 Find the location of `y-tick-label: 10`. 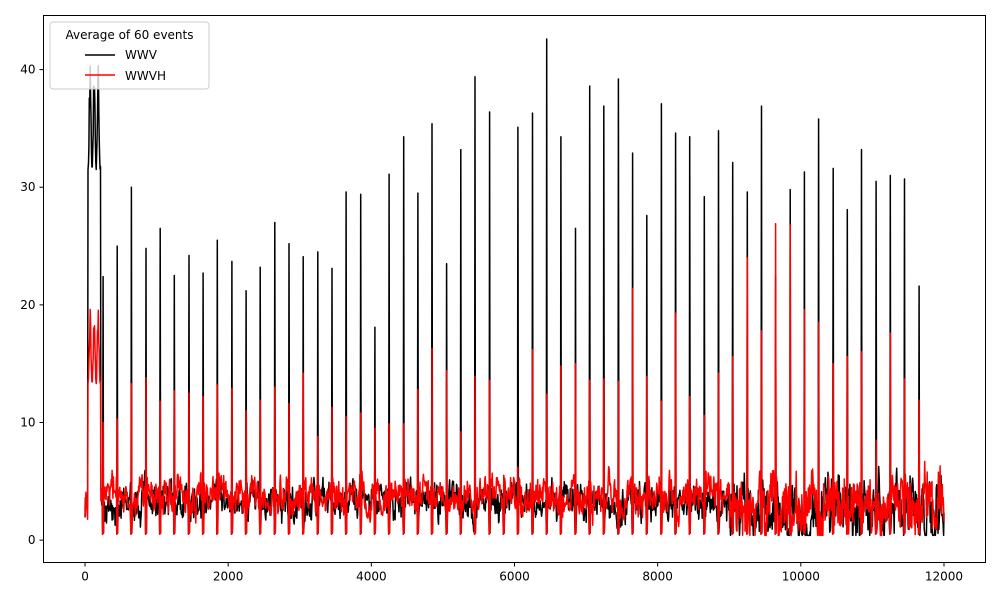

y-tick-label: 10 is located at coordinates (27, 423).